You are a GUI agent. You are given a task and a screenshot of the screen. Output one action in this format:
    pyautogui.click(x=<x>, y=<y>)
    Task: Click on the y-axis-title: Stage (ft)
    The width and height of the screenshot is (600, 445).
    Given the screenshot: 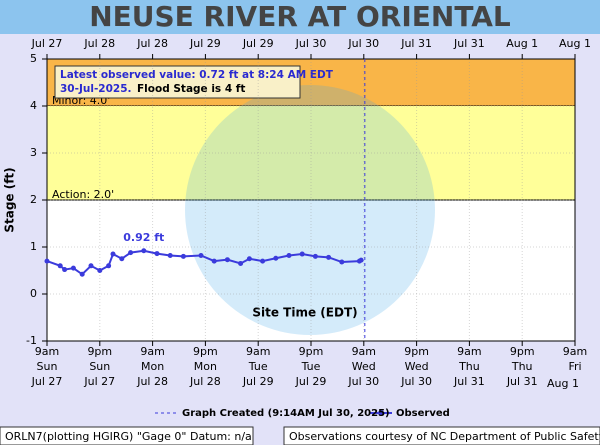 What is the action you would take?
    pyautogui.click(x=10, y=199)
    